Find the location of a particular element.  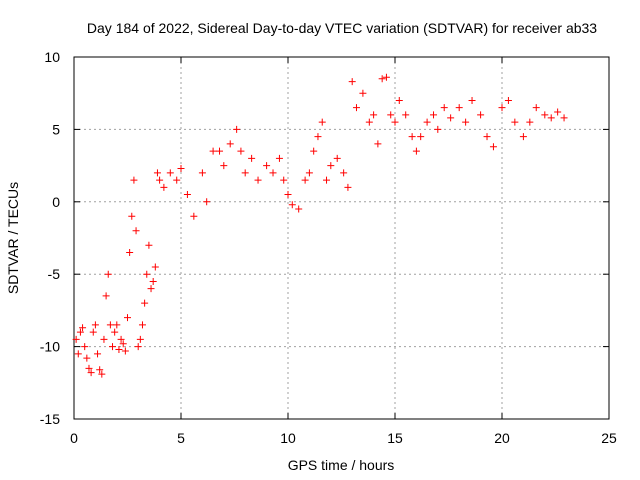

x-tick-label: 0 is located at coordinates (74, 438).